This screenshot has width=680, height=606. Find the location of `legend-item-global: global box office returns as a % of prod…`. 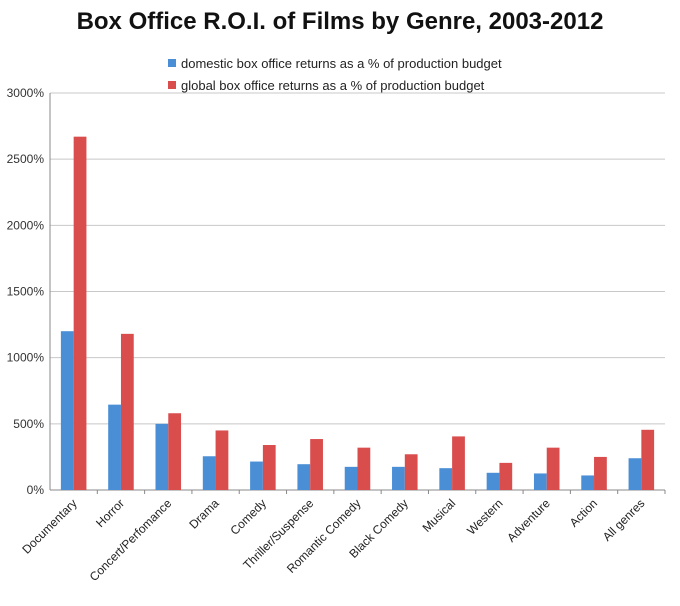

legend-item-global: global box office returns as a % of prod… is located at coordinates (335, 85).